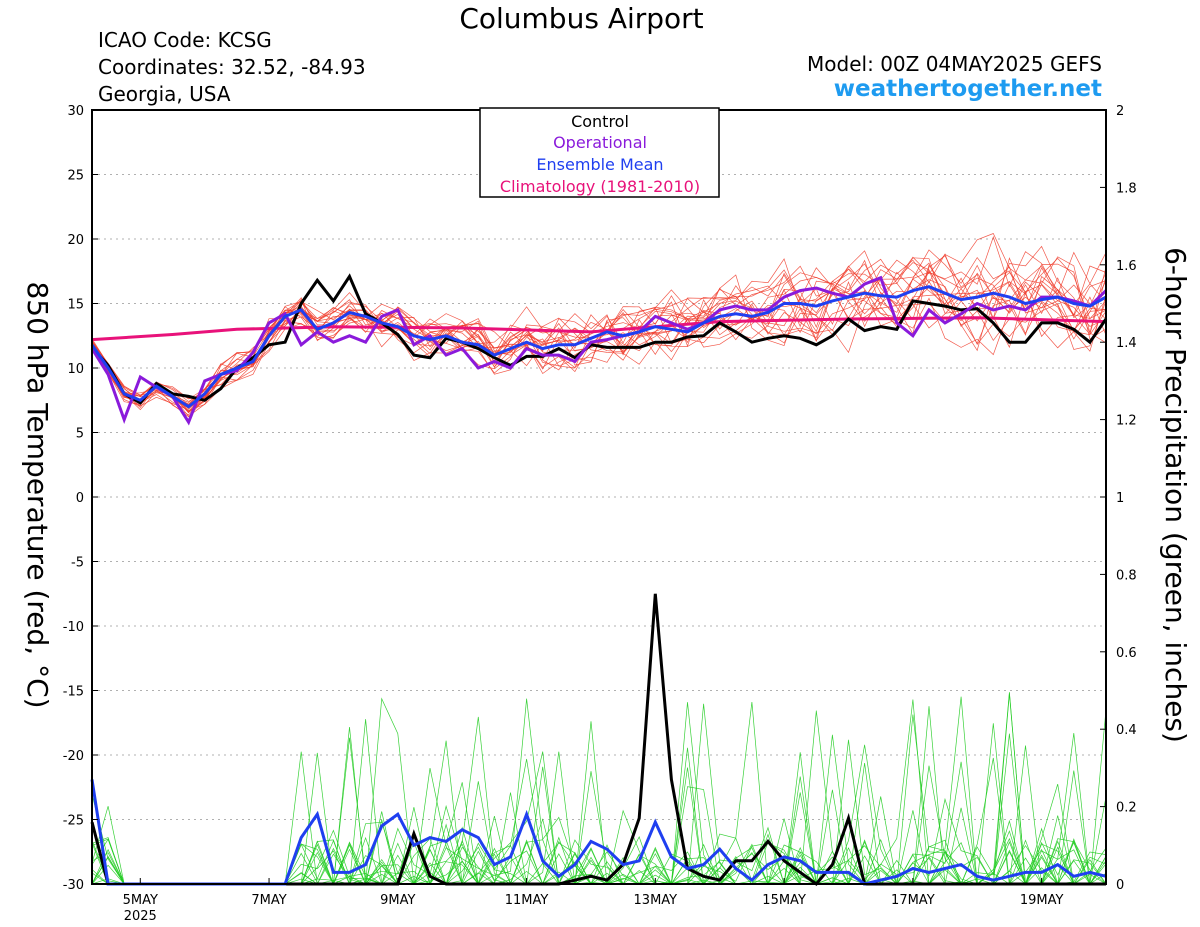  Describe the element at coordinates (784, 900) in the screenshot. I see `x-tick-label: 15MAY` at that location.